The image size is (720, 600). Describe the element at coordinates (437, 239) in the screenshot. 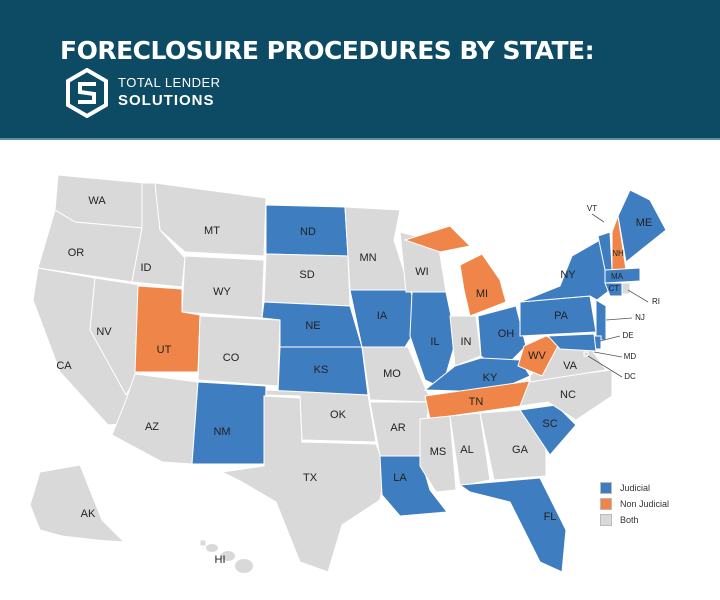

I see `state-mi` at that location.